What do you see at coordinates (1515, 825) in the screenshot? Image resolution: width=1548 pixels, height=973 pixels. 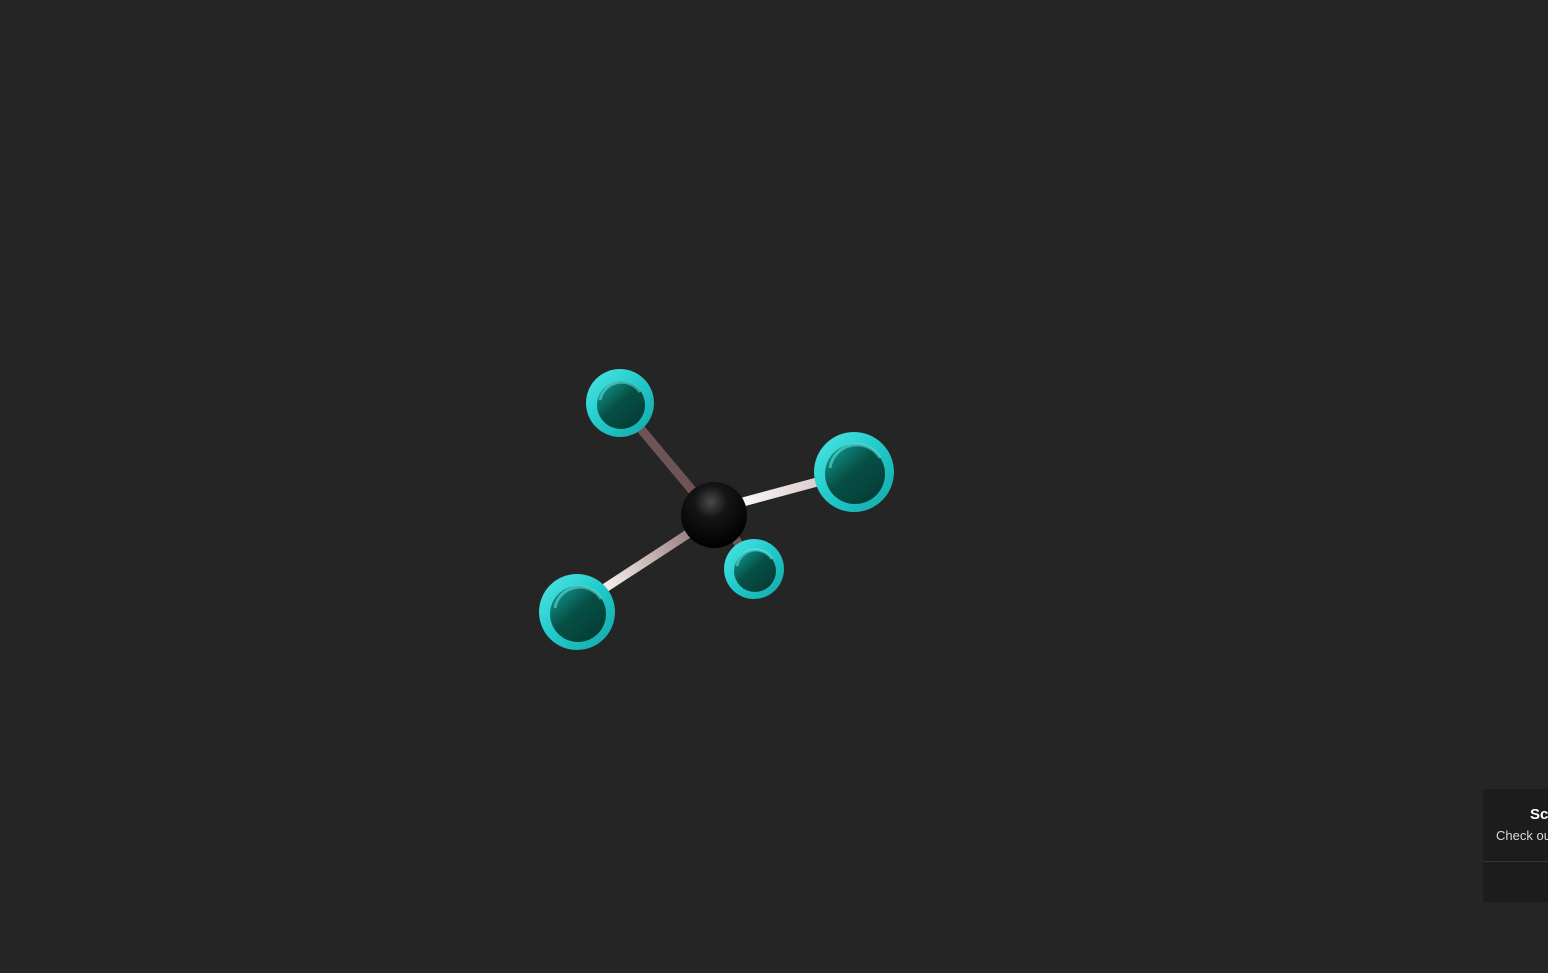 I see `toast-body: Sc Check ou` at bounding box center [1515, 825].